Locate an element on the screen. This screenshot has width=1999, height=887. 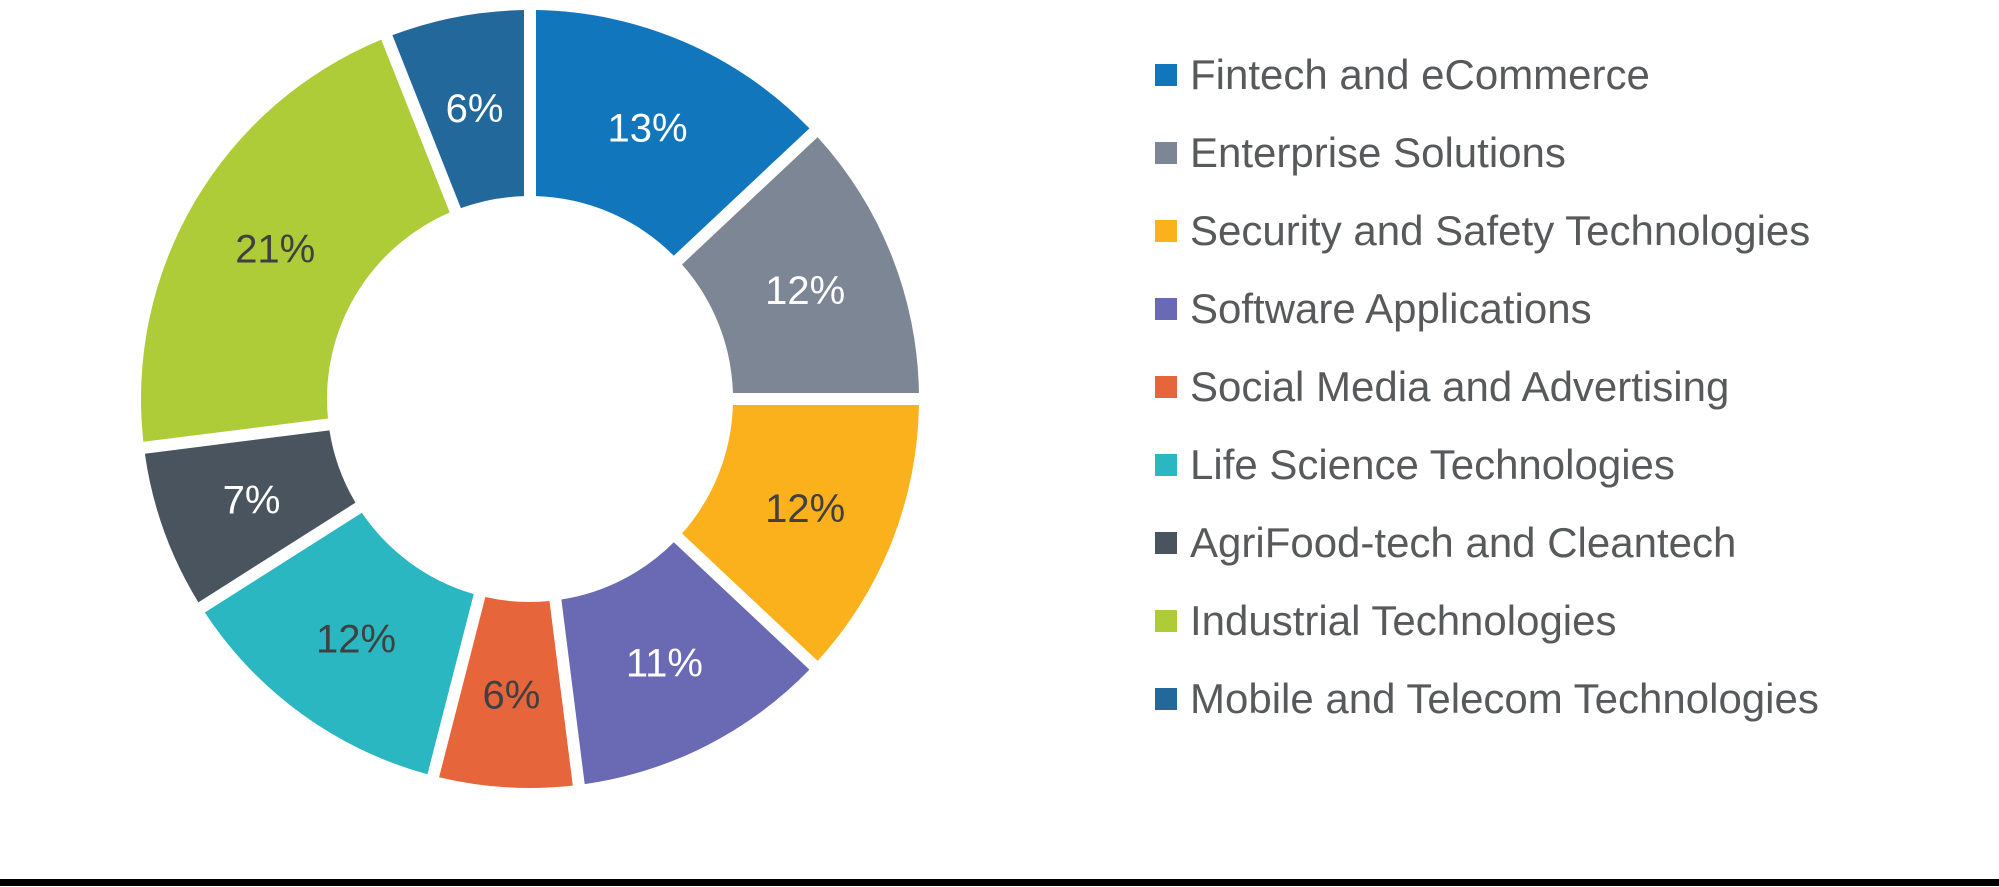
legend-item-label: Industrial Technologies is located at coordinates (1403, 620).